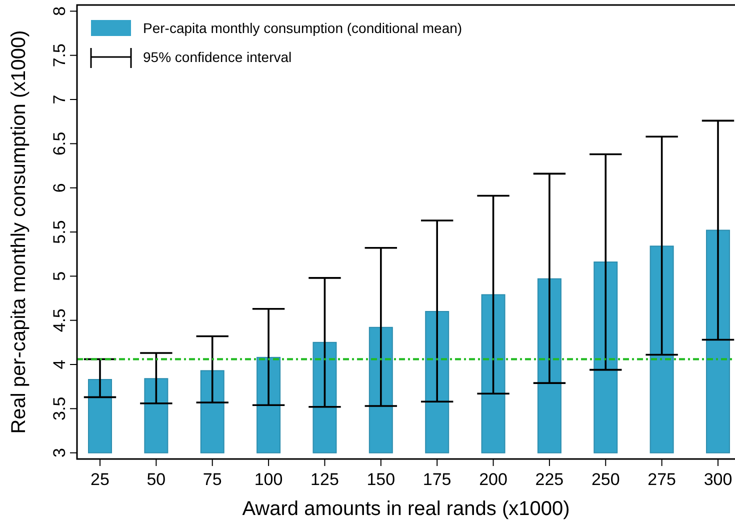 This screenshot has height=523, width=735. What do you see at coordinates (662, 479) in the screenshot?
I see `x-tick-label: 275` at bounding box center [662, 479].